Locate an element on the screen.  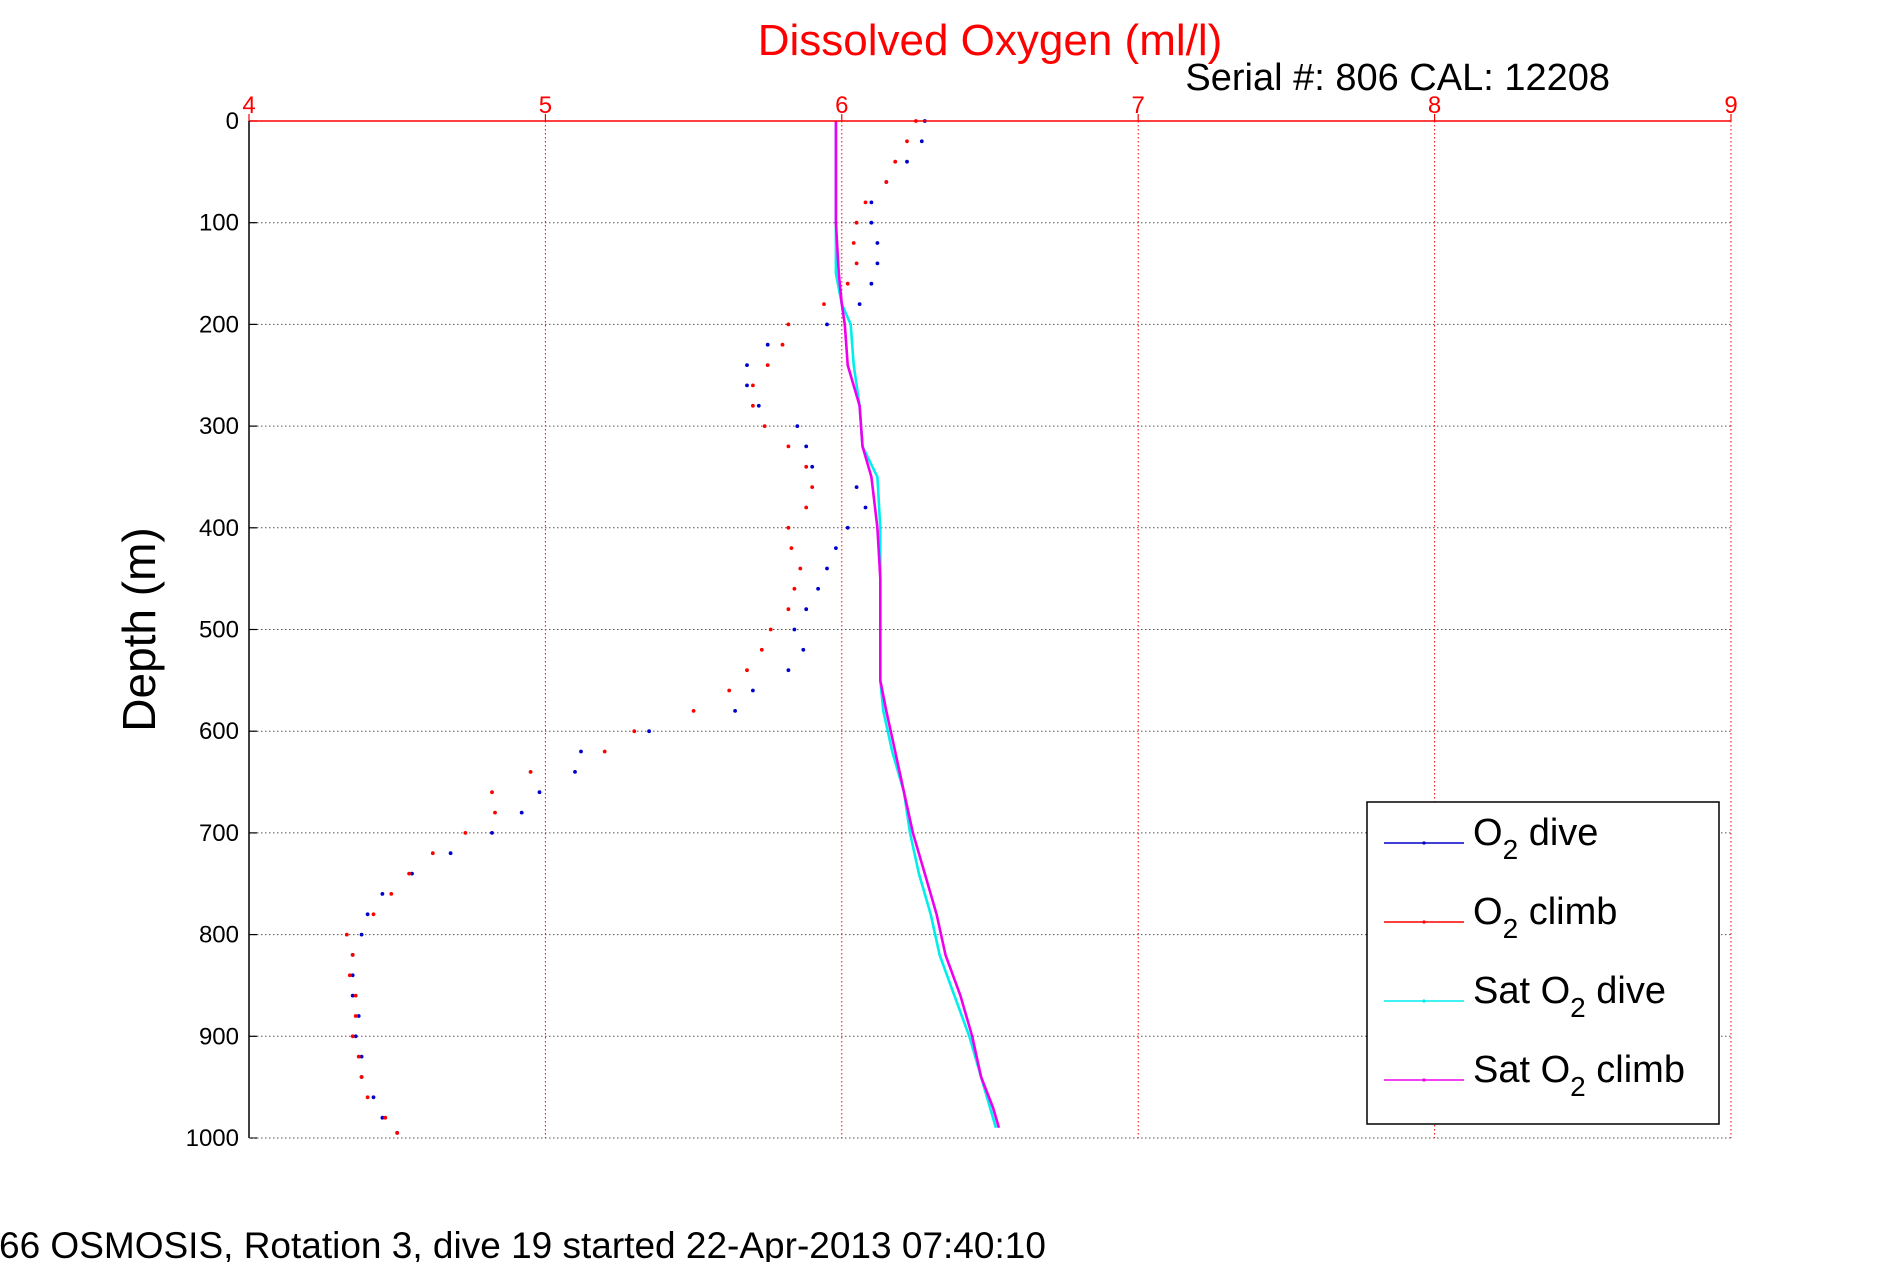
legend-entry-o2-dive: O2 dive is located at coordinates (1491, 838).